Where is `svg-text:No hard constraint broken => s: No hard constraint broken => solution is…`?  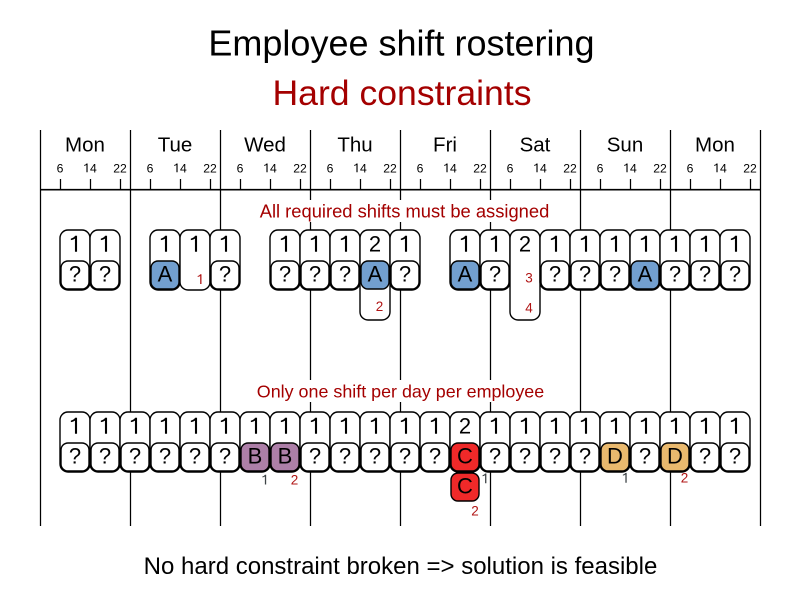
svg-text:No hard constraint broken => s: No hard constraint broken => solution is… is located at coordinates (401, 566).